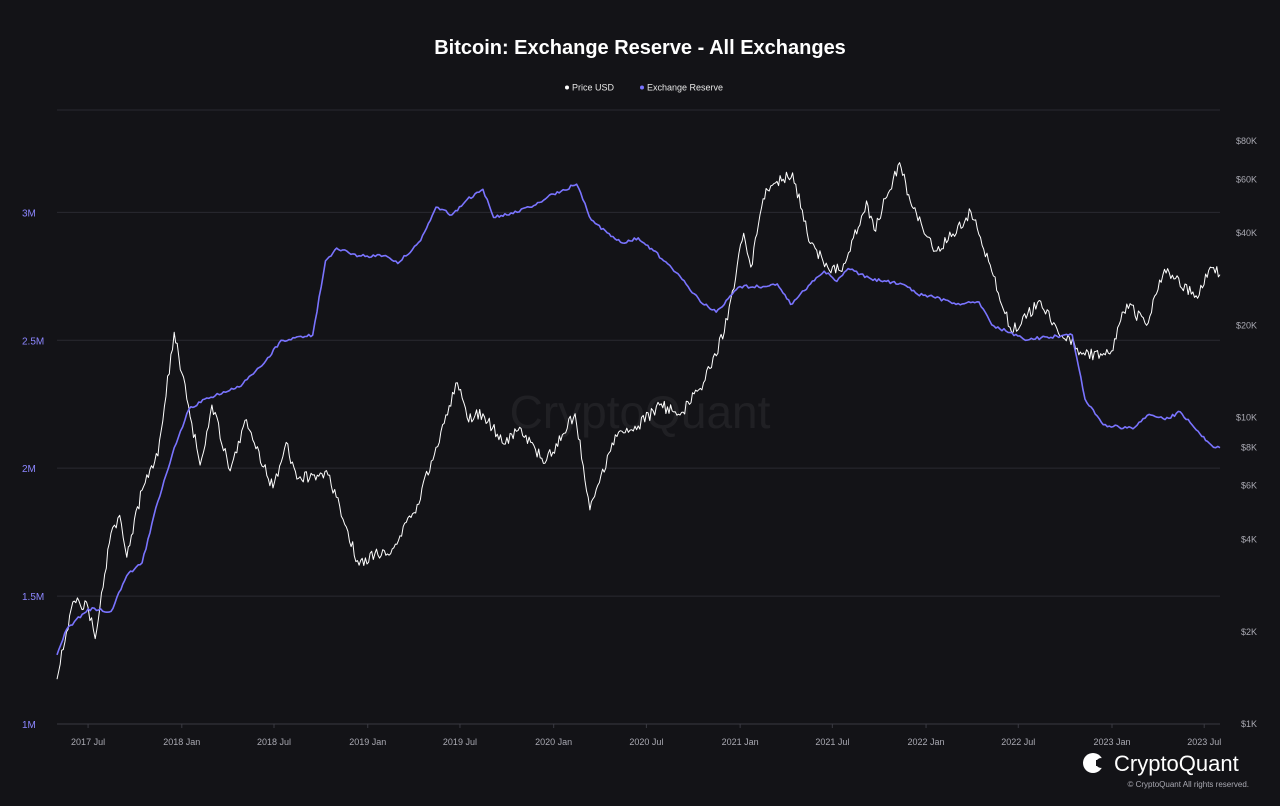 The image size is (1280, 806). I want to click on y-axis-left: 1M 1.5M 2M 2.5M 3M, so click(33, 469).